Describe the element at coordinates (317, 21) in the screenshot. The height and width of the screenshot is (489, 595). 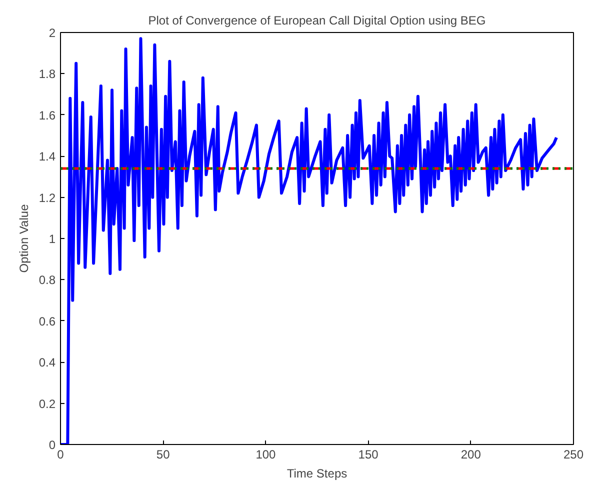
I see `chart-title: Plot of Convergence of European Call Digital Option using BEG` at that location.